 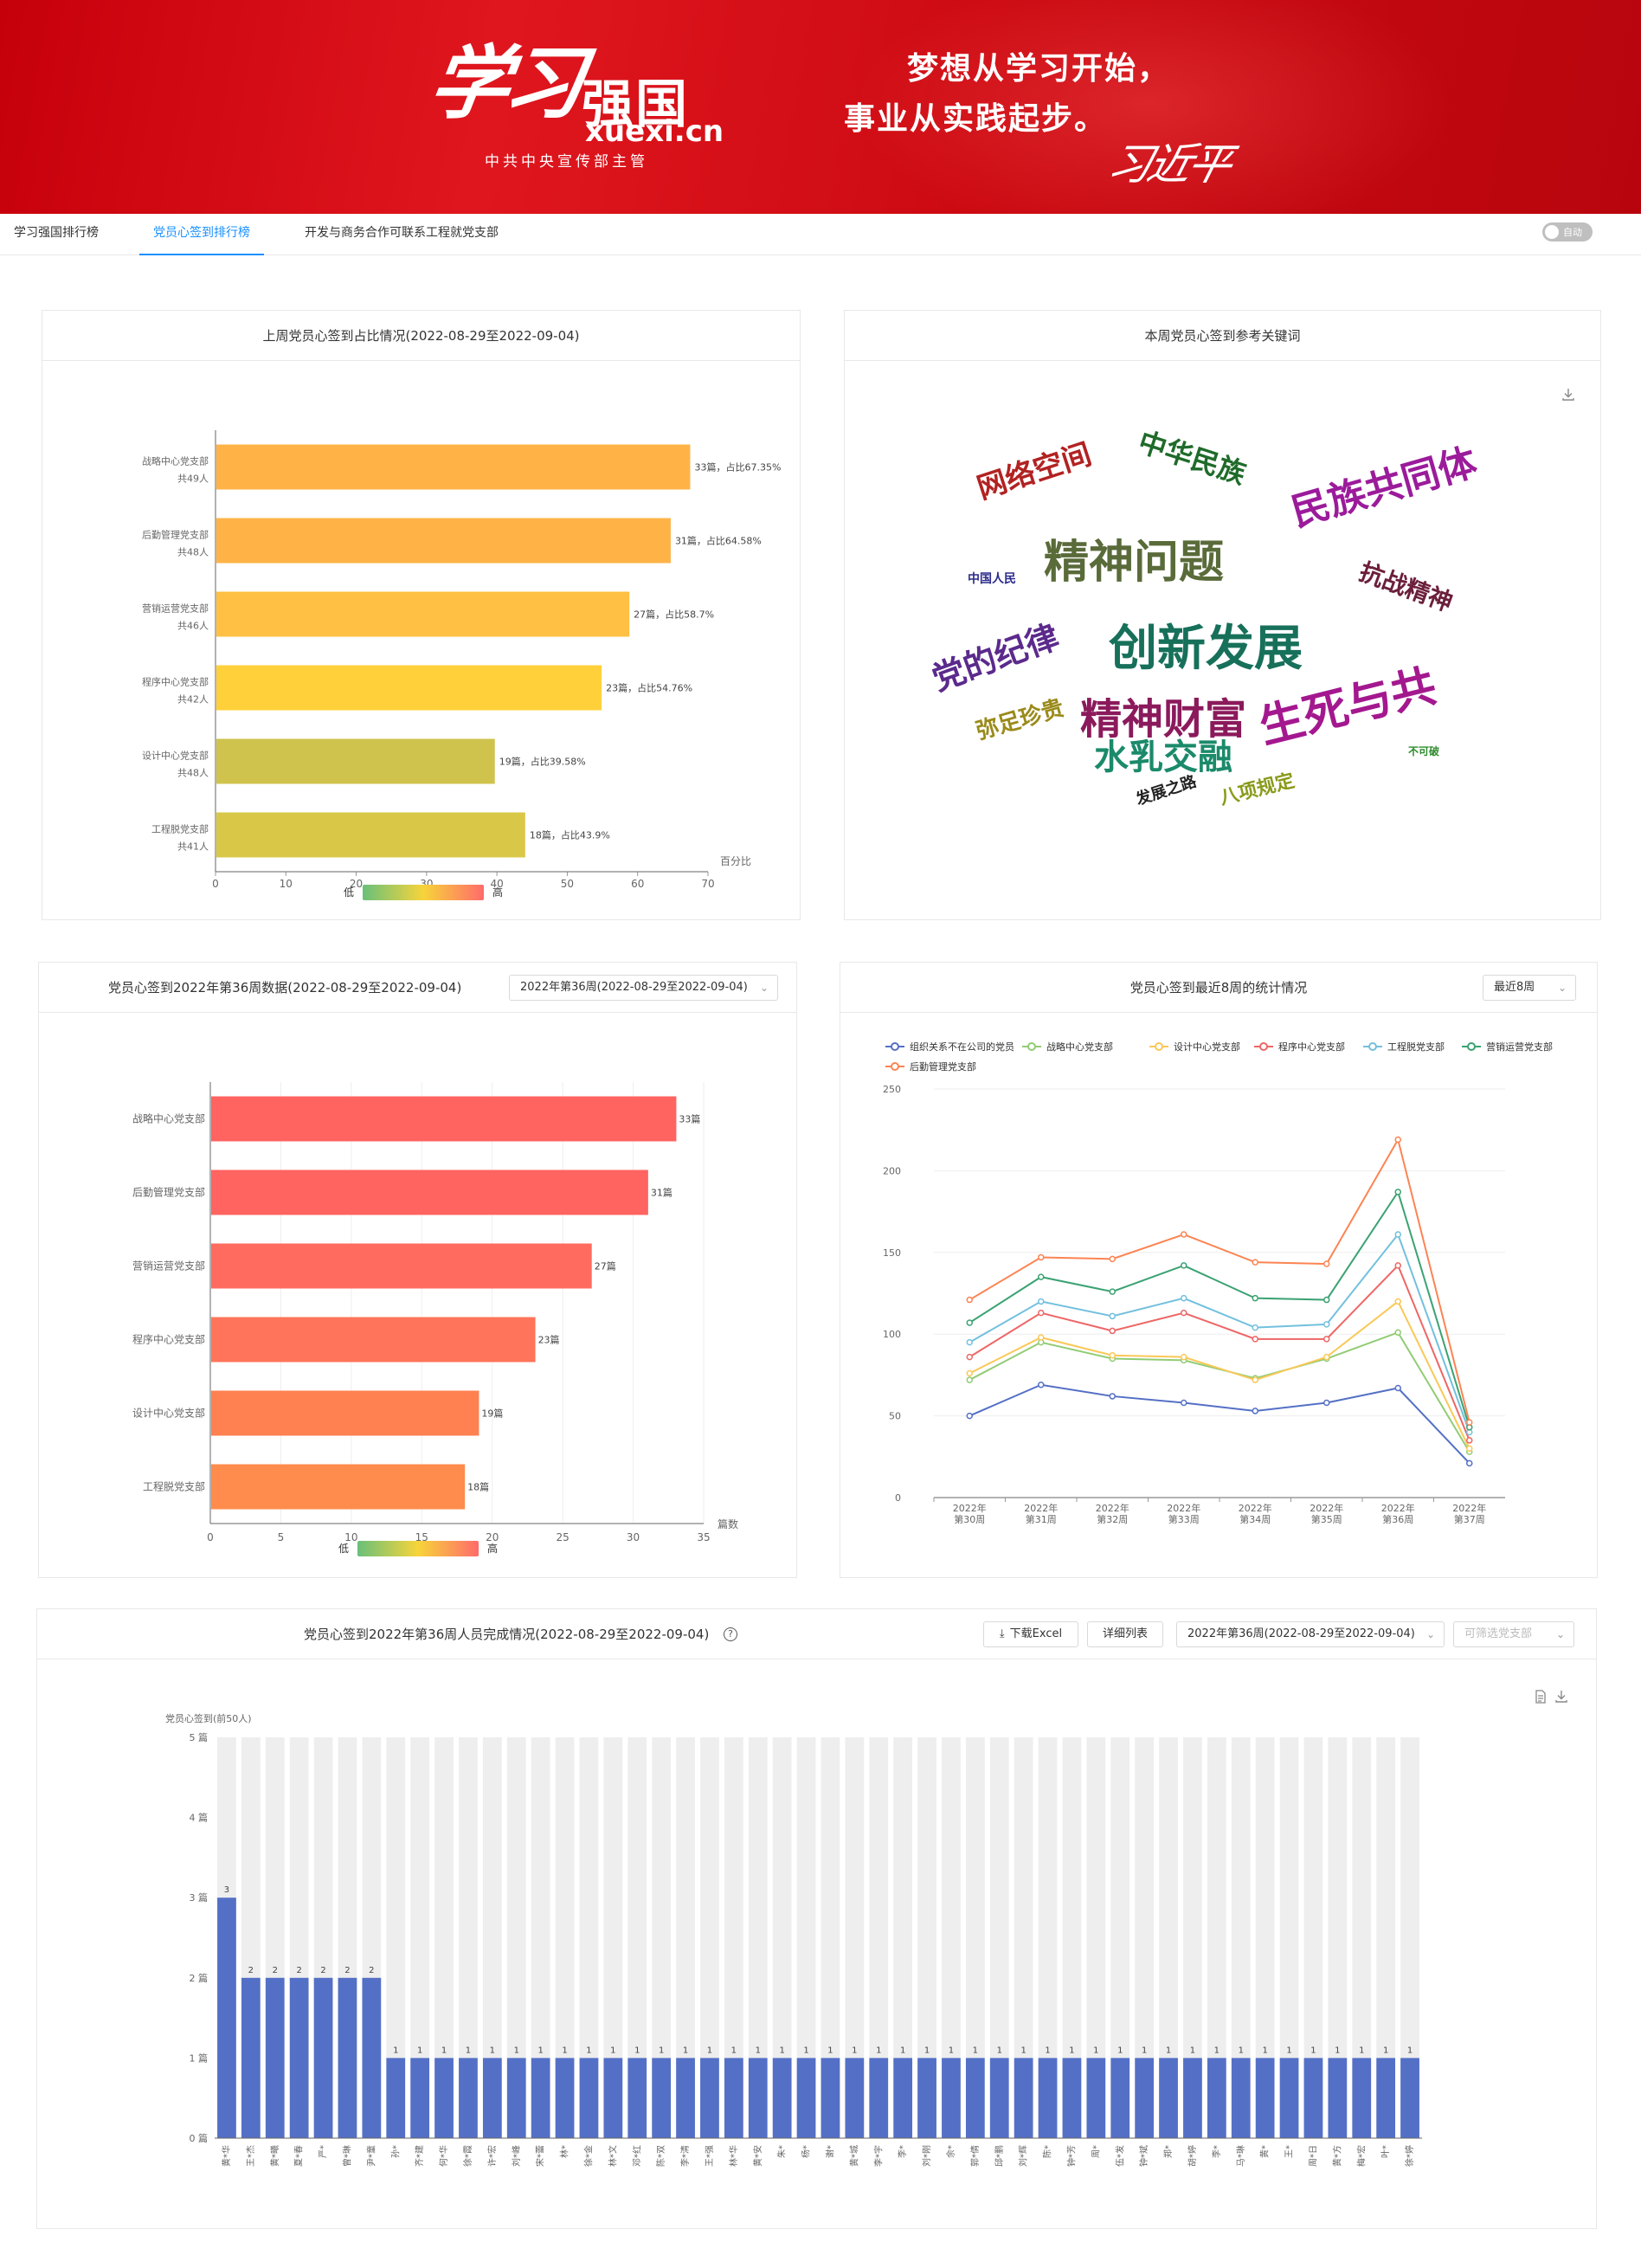 I want to click on legend-label: 营销运营党支部, so click(x=1519, y=1047).